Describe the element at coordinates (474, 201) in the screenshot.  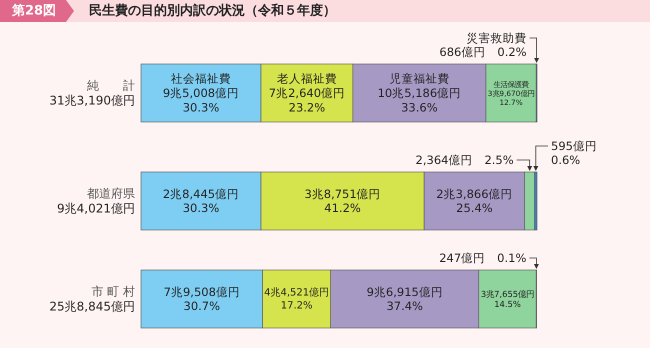
I see `data-label: 2兆3,866億円 25.4%` at that location.